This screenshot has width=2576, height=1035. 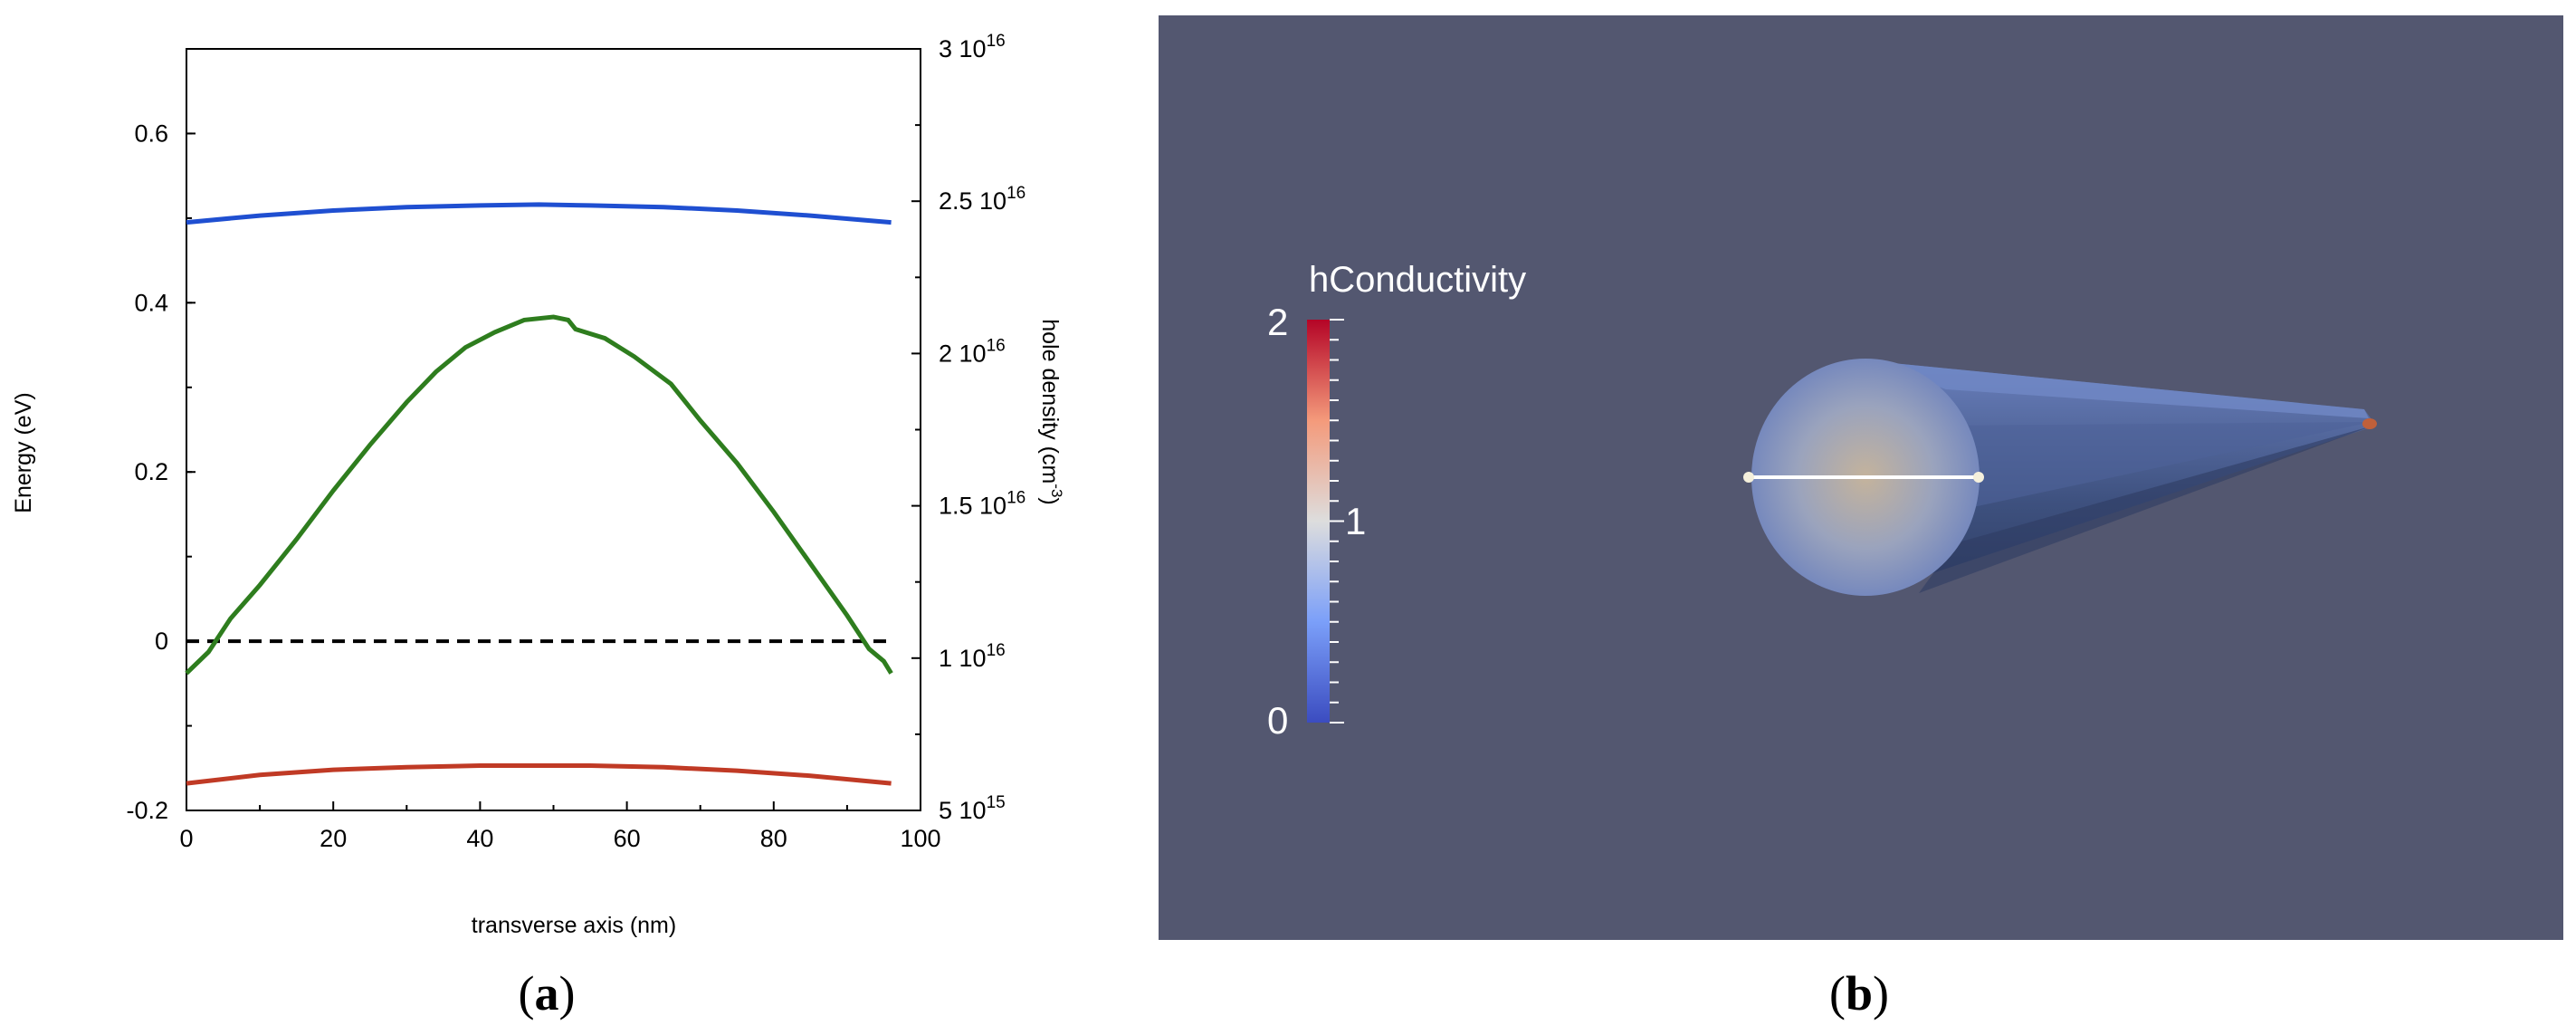 What do you see at coordinates (568, 994) in the screenshot?
I see `caption-a-close: )` at bounding box center [568, 994].